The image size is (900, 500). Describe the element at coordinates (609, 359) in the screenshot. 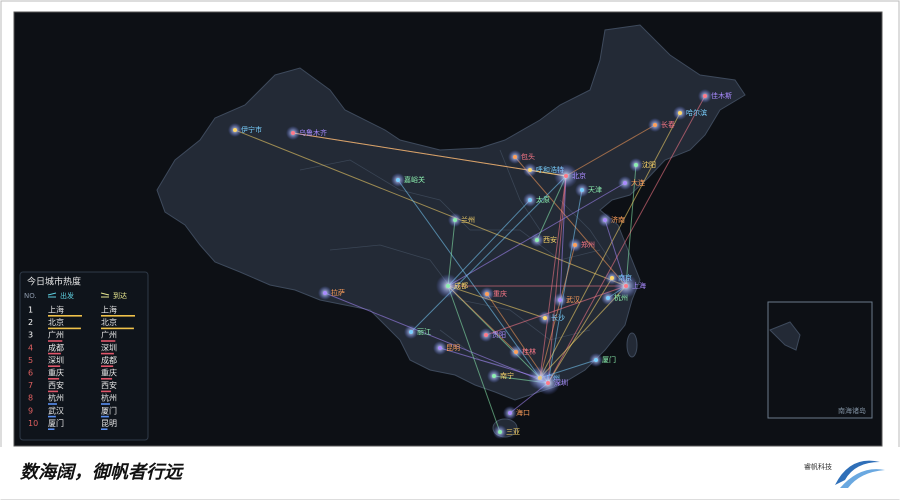

I see `city-label: 厦门` at that location.